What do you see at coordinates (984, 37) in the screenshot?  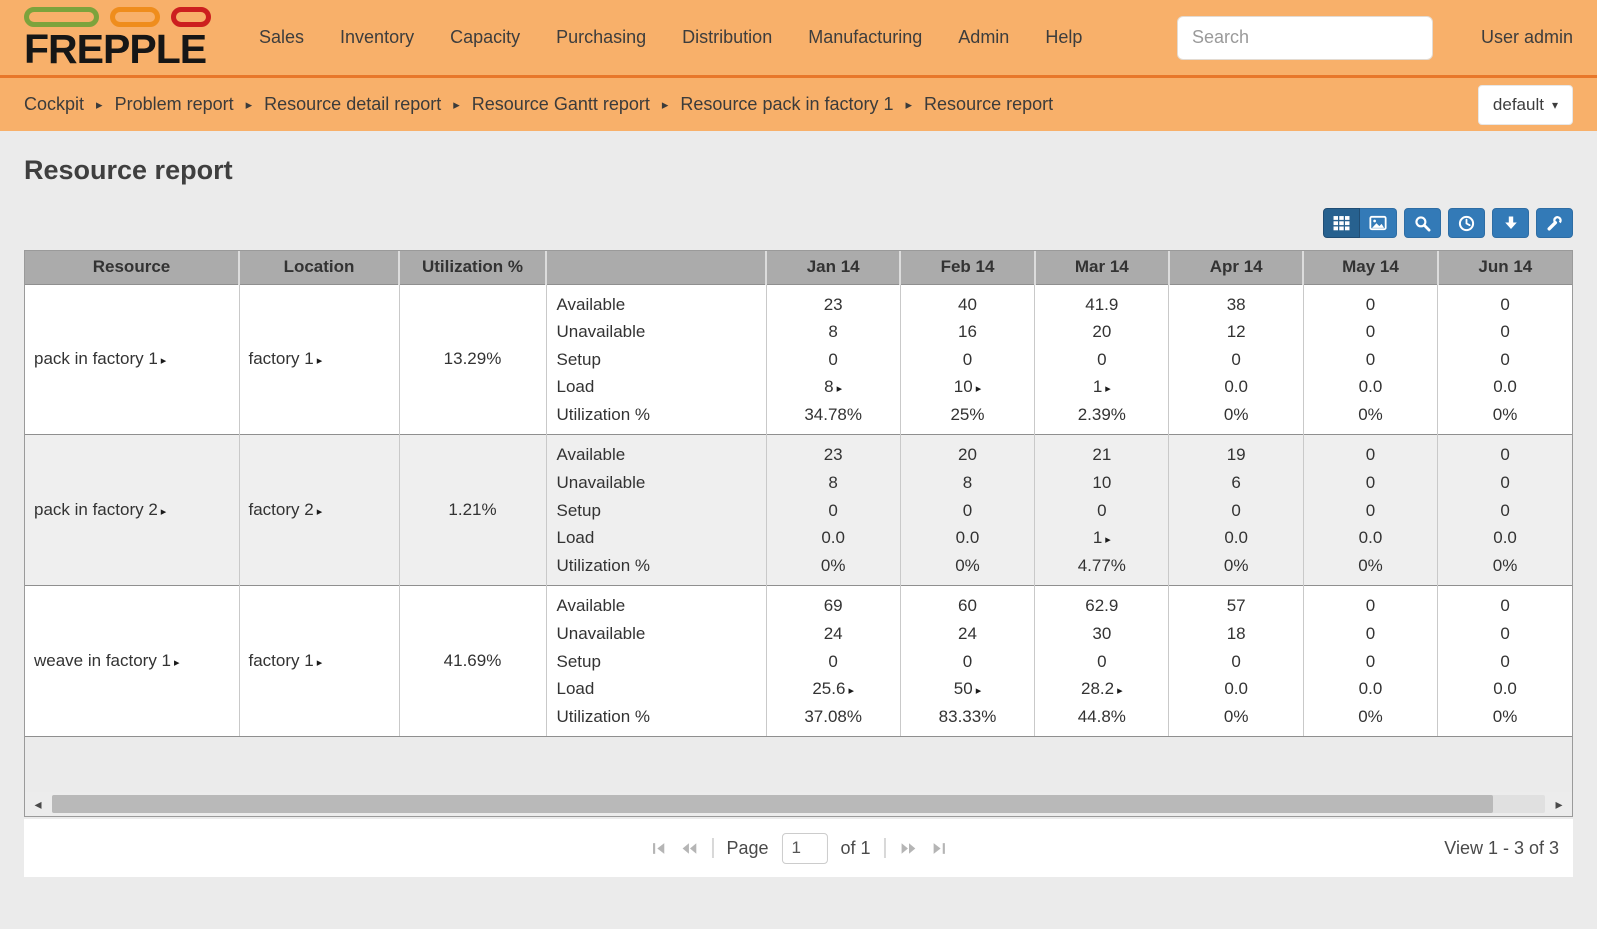 I see `menu-item-admin: Admin` at bounding box center [984, 37].